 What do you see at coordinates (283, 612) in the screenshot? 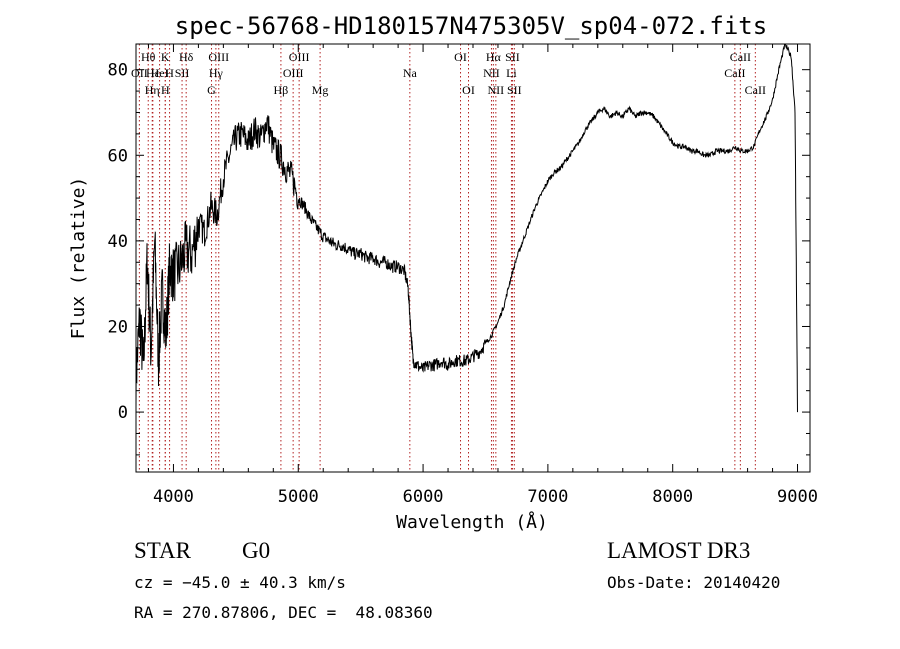
I see `coordinates: RA = 270.87806, DEC = 48.08360` at bounding box center [283, 612].